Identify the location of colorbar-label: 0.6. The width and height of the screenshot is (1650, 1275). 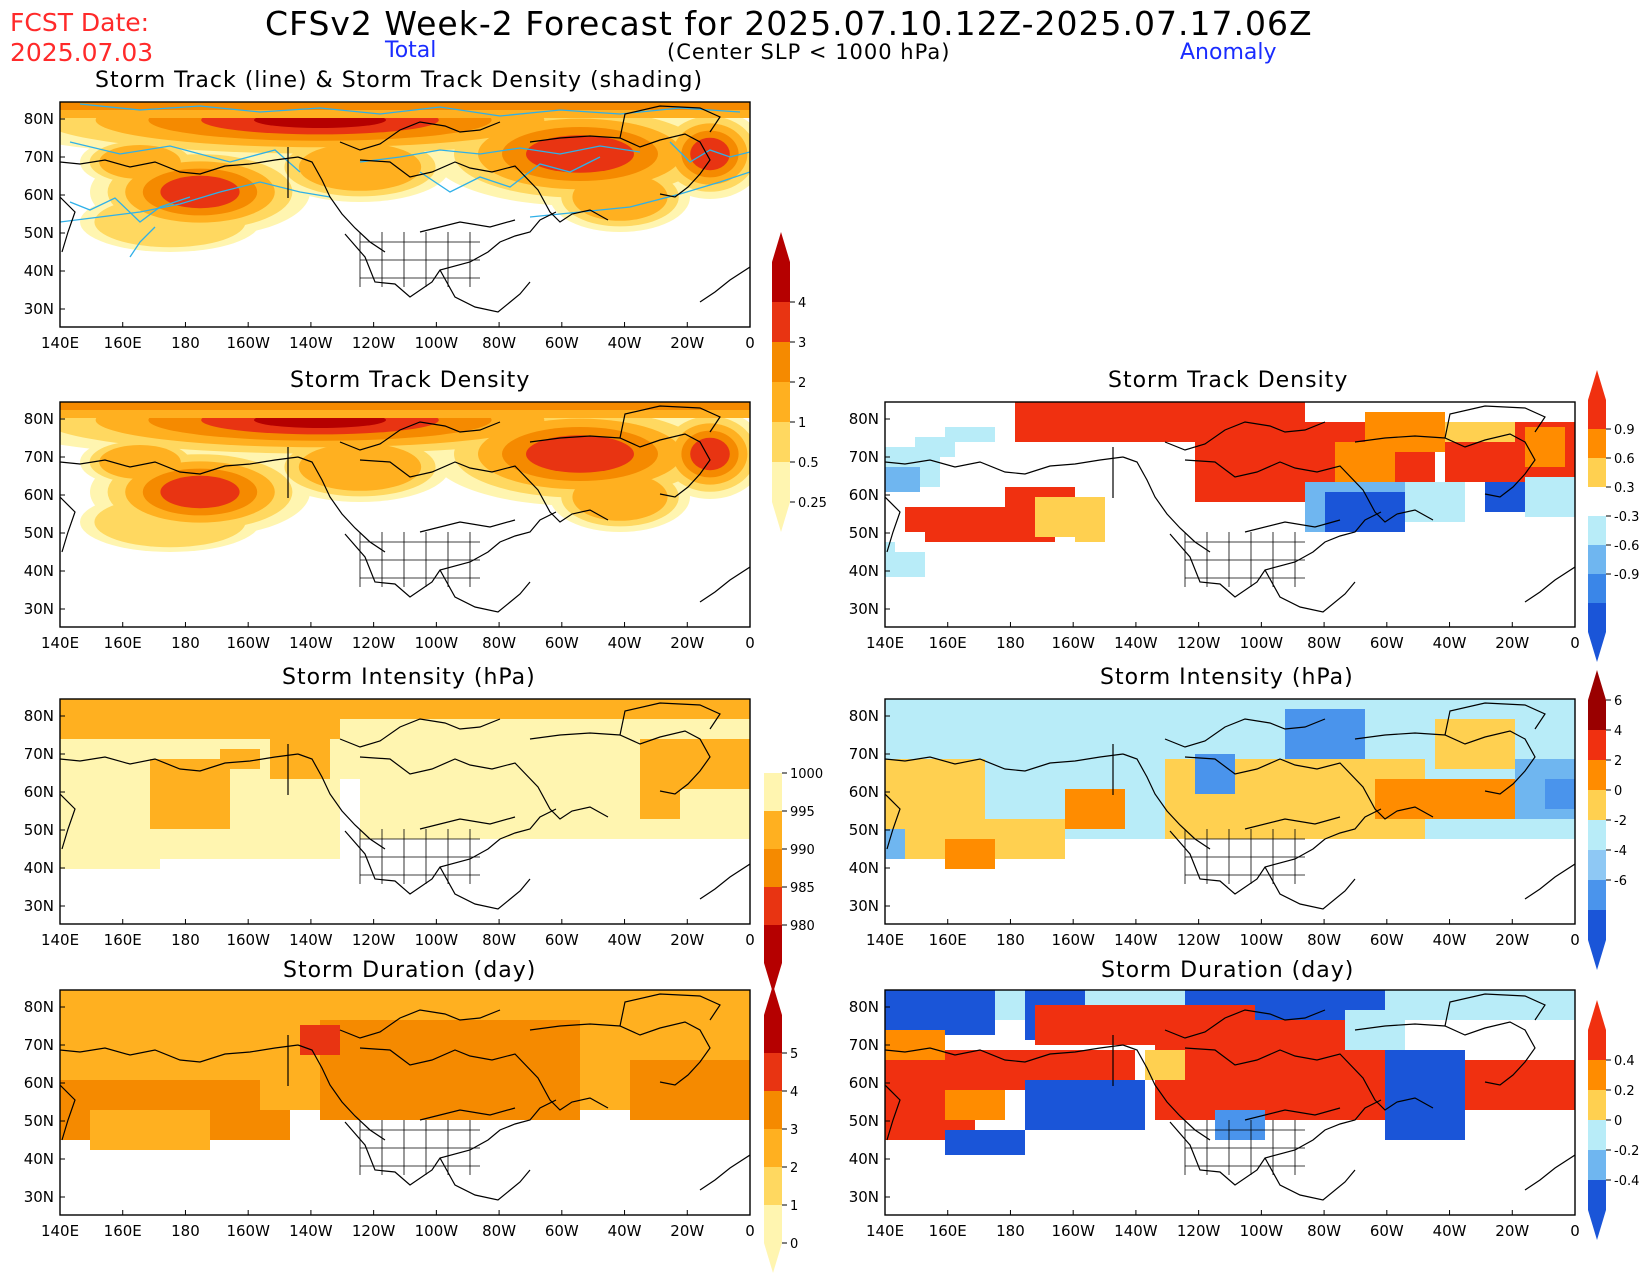
(1624, 459).